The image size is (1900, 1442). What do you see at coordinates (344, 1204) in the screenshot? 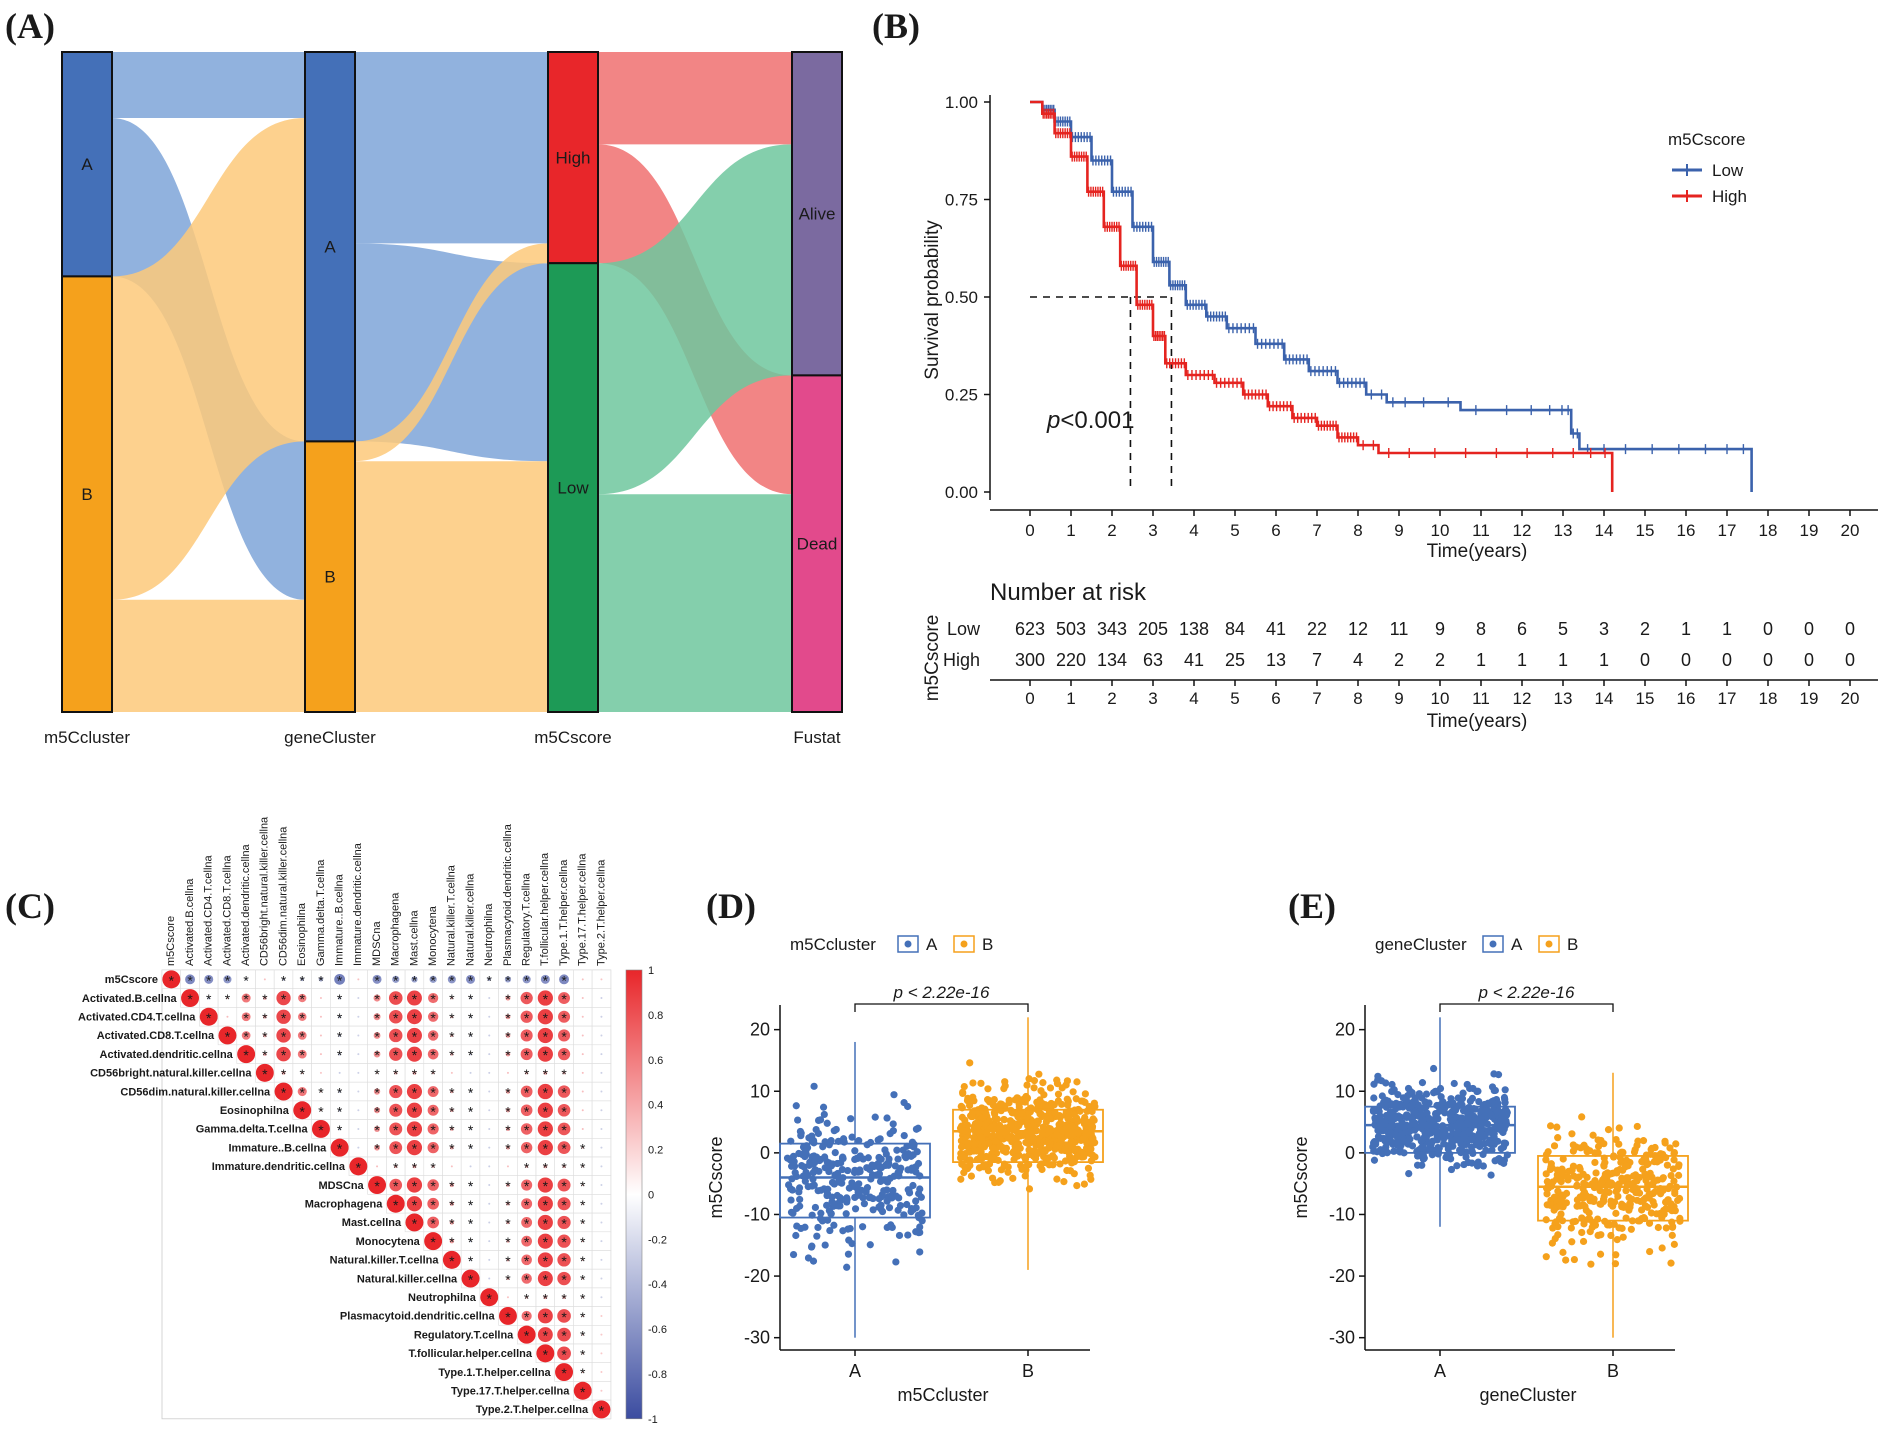
I see `corr-row-label: Macrophagena` at bounding box center [344, 1204].